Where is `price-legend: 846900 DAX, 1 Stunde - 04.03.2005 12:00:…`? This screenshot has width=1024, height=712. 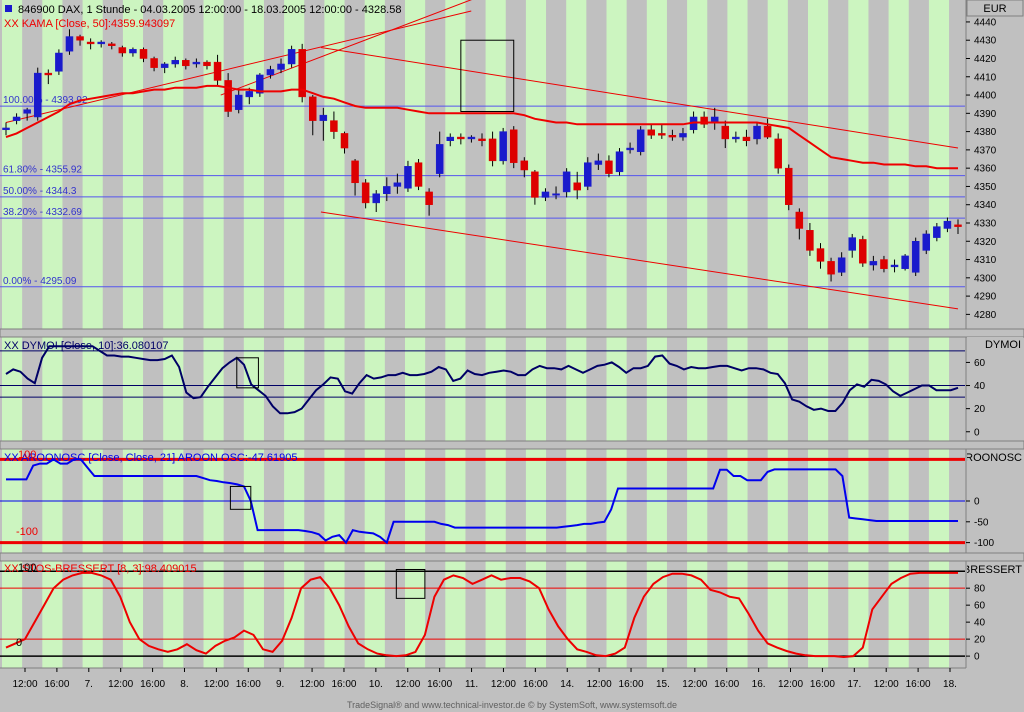
price-legend: 846900 DAX, 1 Stunde - 04.03.2005 12:00:… is located at coordinates (202, 17).